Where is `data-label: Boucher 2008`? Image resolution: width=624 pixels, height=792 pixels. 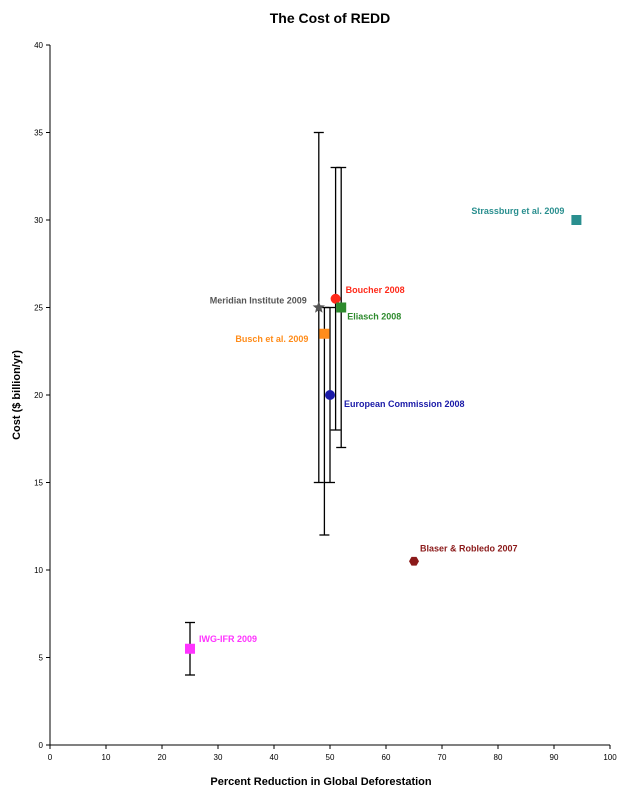 data-label: Boucher 2008 is located at coordinates (375, 290).